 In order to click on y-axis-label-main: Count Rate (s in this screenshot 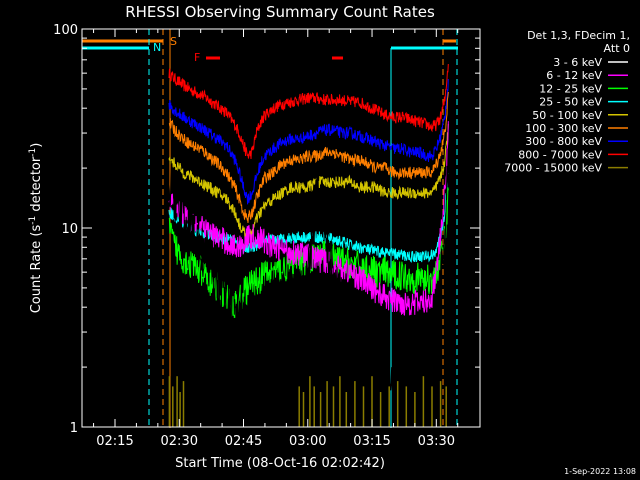, I will do `click(36, 269)`.